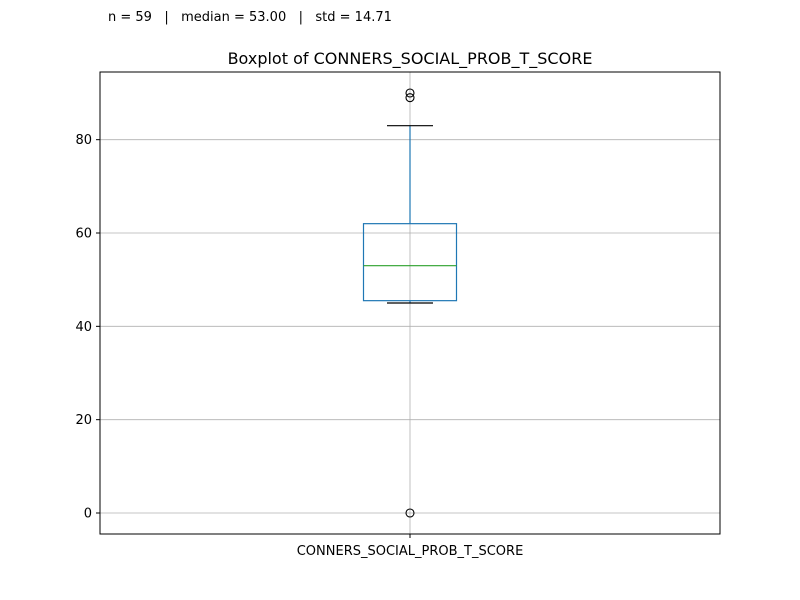 The image size is (800, 600). I want to click on iqr-box, so click(410, 262).